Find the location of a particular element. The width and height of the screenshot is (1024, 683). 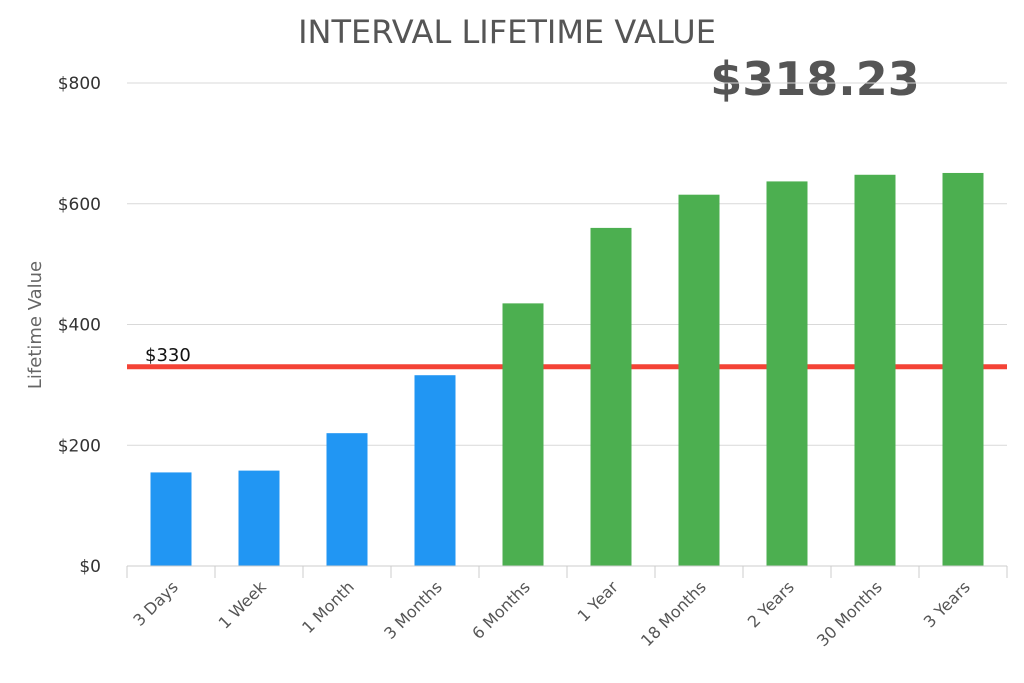

y-tick-label: $800 is located at coordinates (79, 84).